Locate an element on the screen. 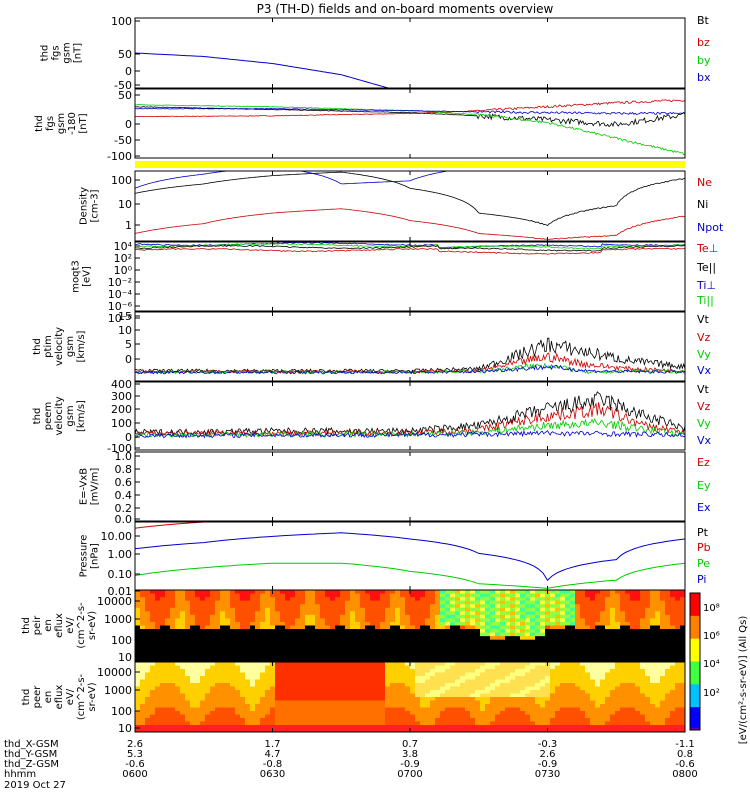  x-tick-value: 0800 is located at coordinates (684, 774).